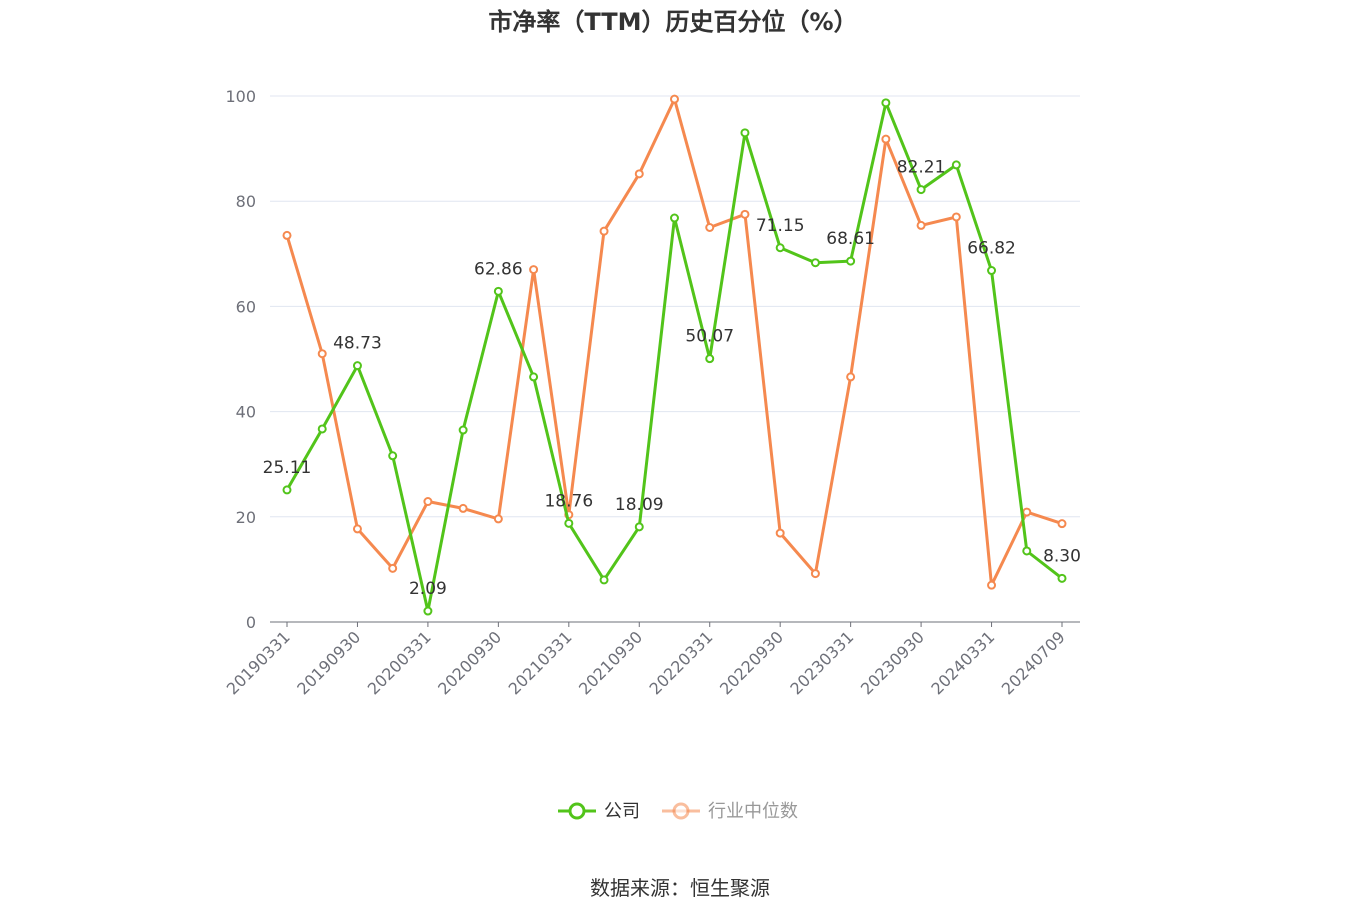 The image size is (1360, 920). What do you see at coordinates (610, 662) in the screenshot?
I see `x-tick-label: 20210930` at bounding box center [610, 662].